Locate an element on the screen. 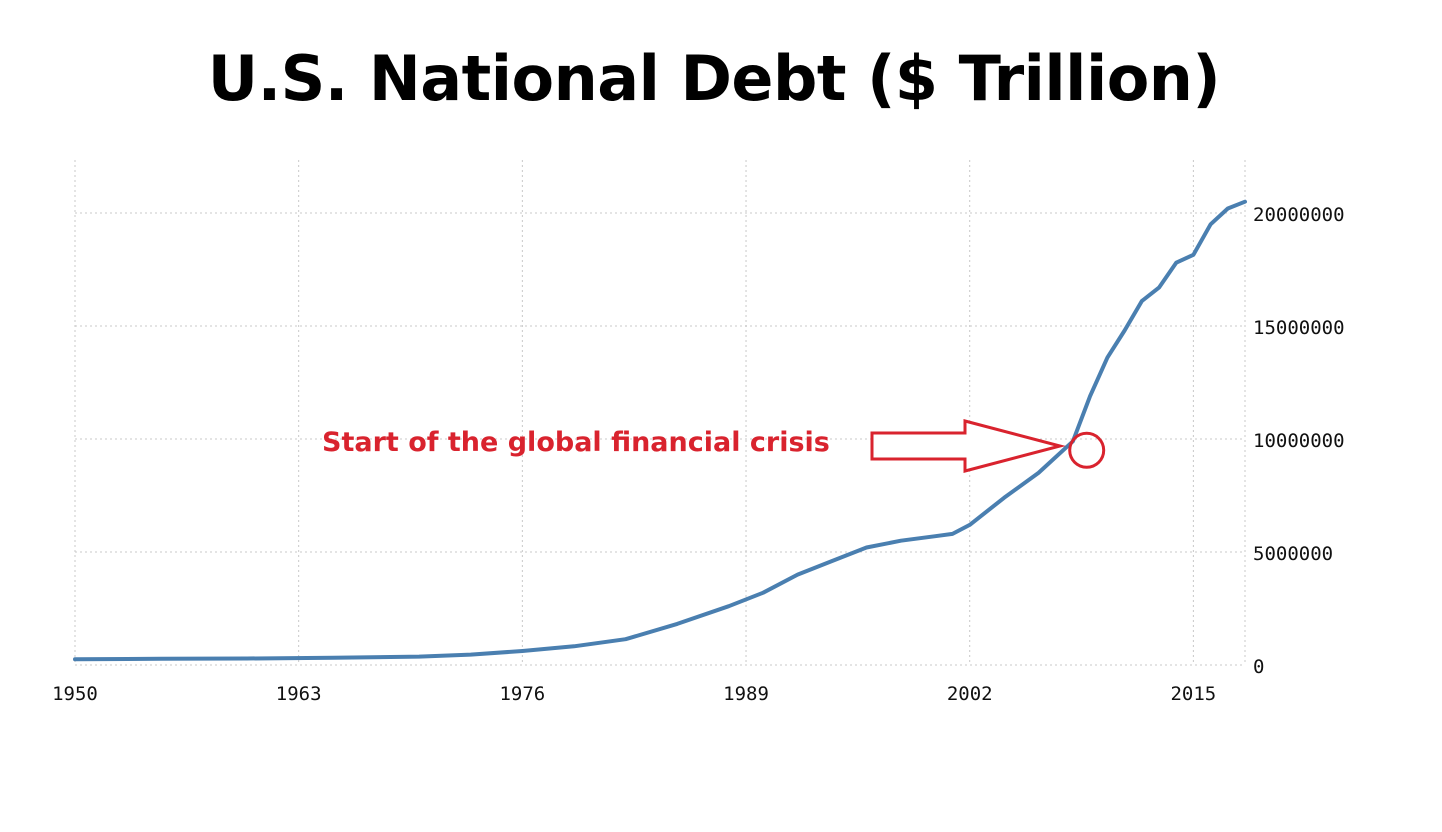 This screenshot has height=832, width=1442. y-tick-label: 20000000 is located at coordinates (1299, 215).